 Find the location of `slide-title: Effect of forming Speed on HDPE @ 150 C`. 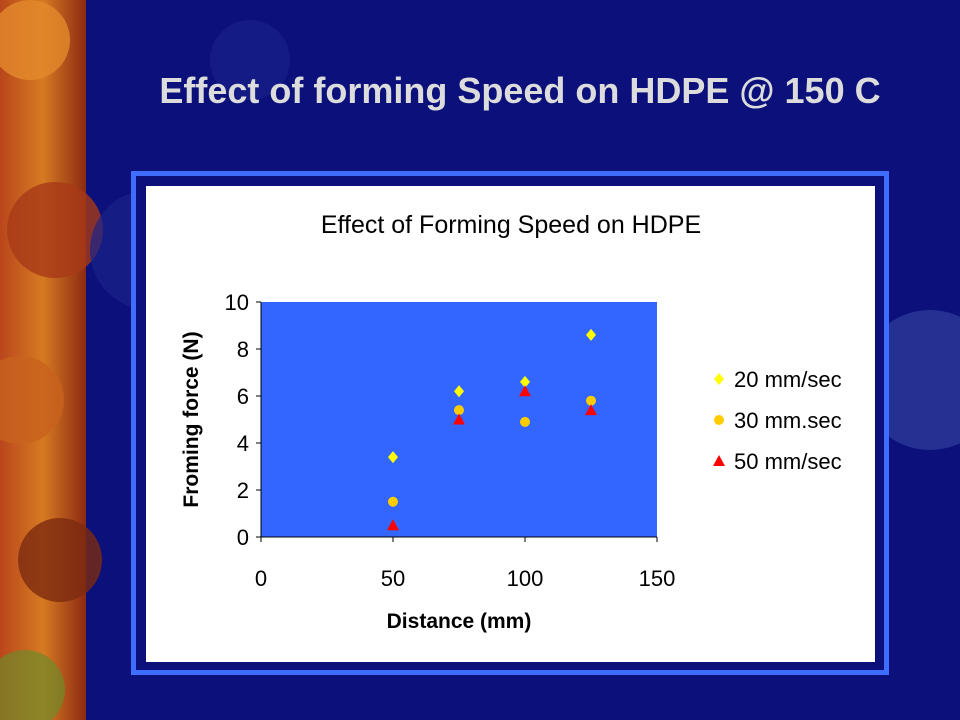

slide-title: Effect of forming Speed on HDPE @ 150 C is located at coordinates (520, 90).